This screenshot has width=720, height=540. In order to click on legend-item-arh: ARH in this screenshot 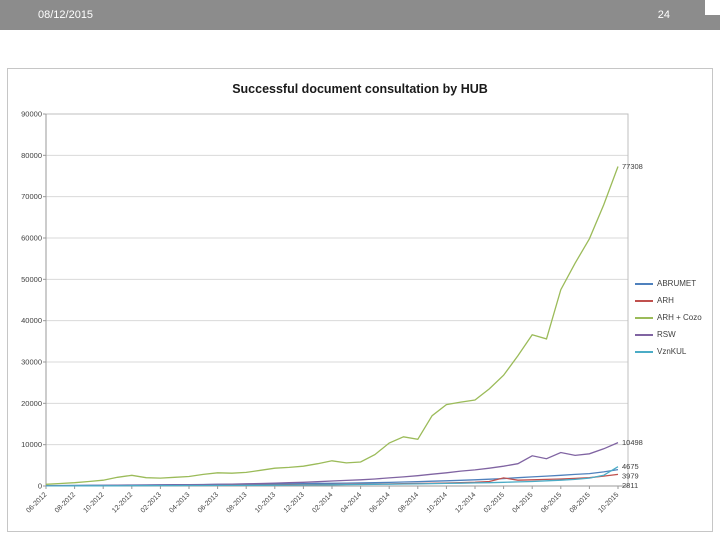, I will do `click(668, 300)`.